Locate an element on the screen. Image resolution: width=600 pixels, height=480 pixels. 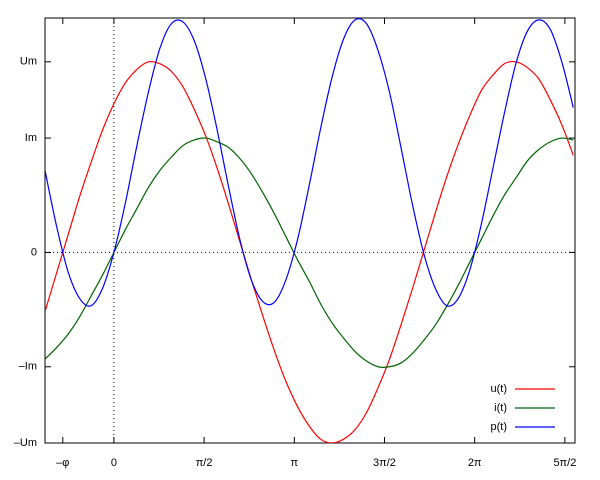
y-tick-label: –Um is located at coordinates (25, 443).